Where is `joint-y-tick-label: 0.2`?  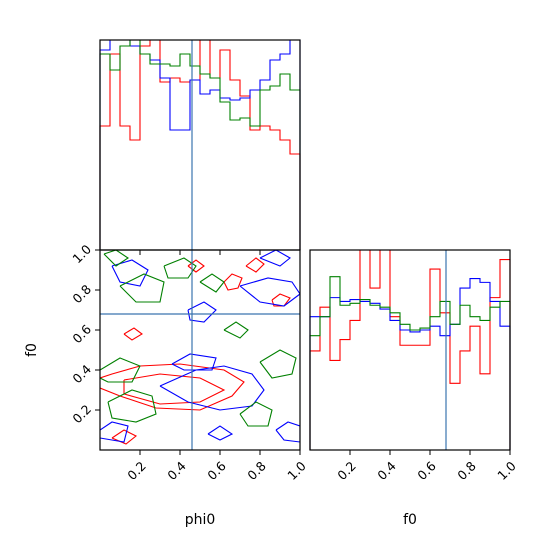 joint-y-tick-label: 0.2 is located at coordinates (81, 414).